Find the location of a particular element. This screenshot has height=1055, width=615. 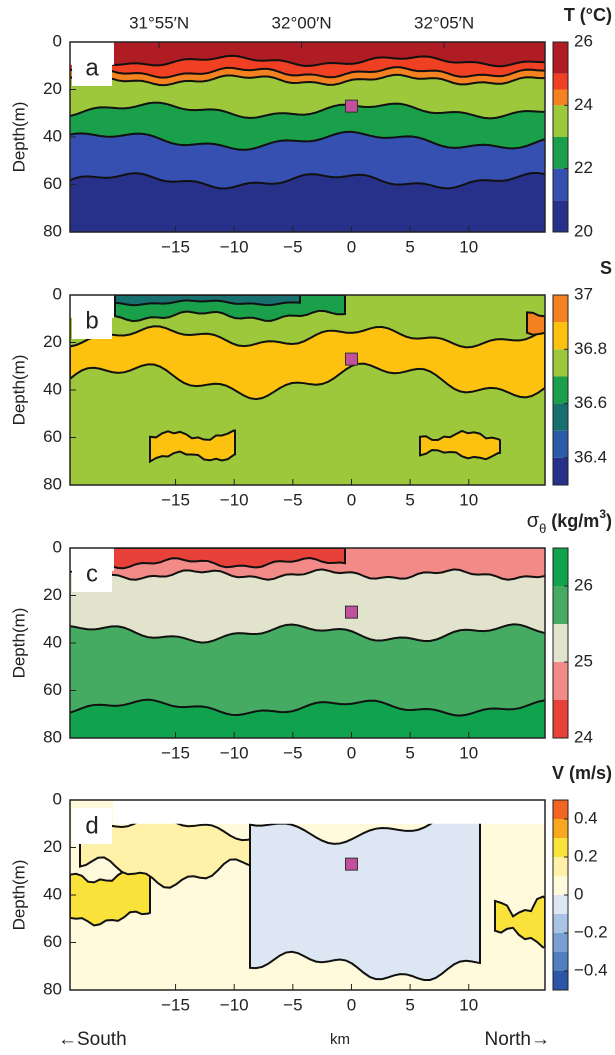

colorbar-tick-label: 24 is located at coordinates (583, 736).